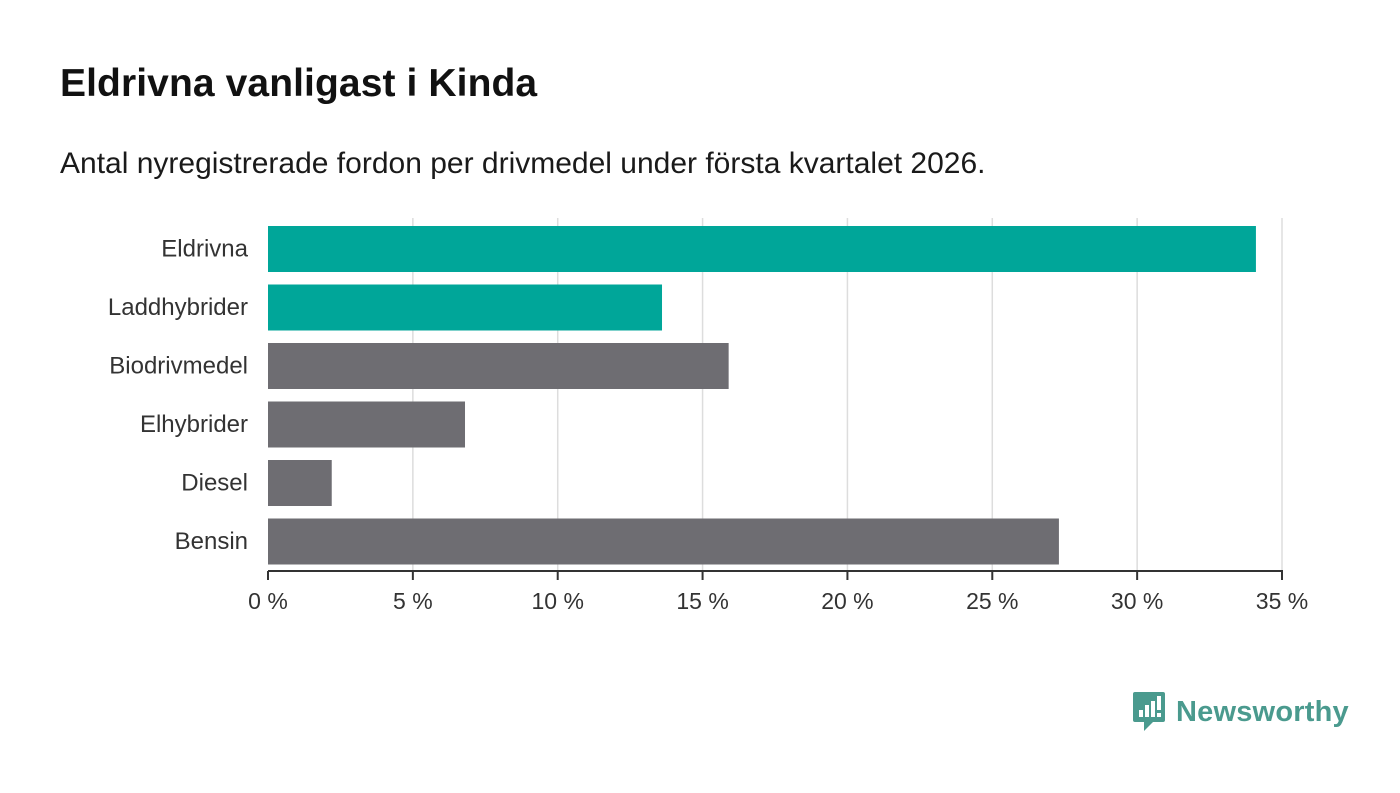  I want to click on brand-name: Newsworthy, so click(1262, 711).